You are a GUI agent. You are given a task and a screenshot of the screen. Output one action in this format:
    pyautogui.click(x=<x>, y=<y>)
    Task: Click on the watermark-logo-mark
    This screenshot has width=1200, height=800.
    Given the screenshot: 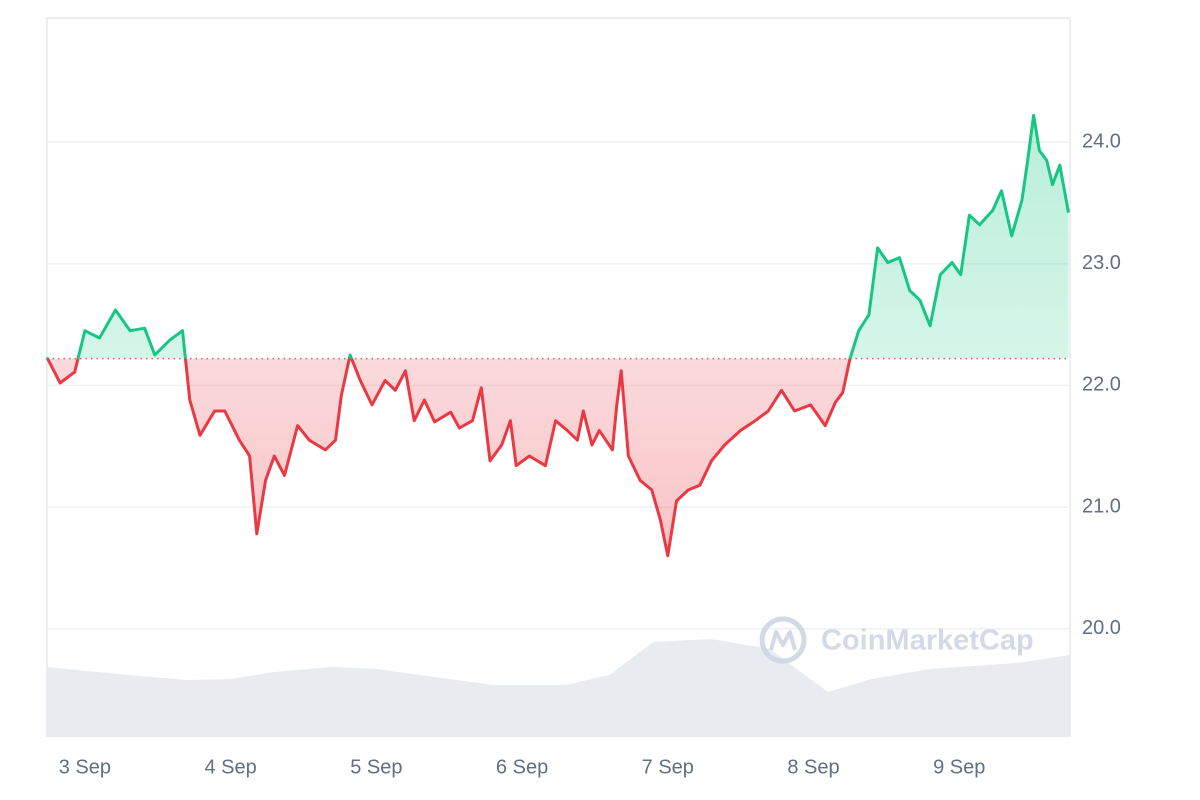 What is the action you would take?
    pyautogui.click(x=783, y=640)
    